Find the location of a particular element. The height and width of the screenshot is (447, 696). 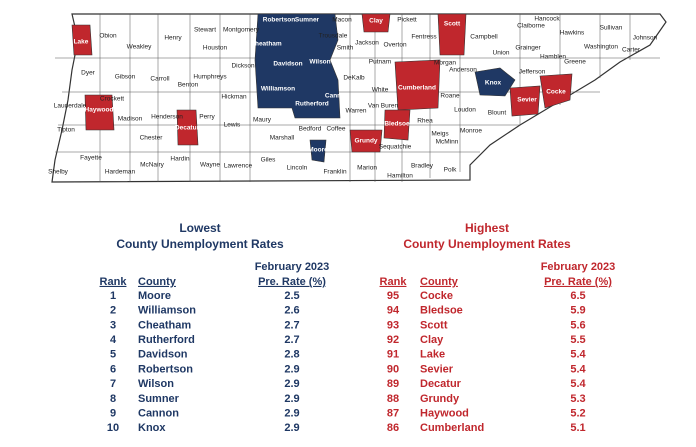

county-label: Lake is located at coordinates (81, 42).